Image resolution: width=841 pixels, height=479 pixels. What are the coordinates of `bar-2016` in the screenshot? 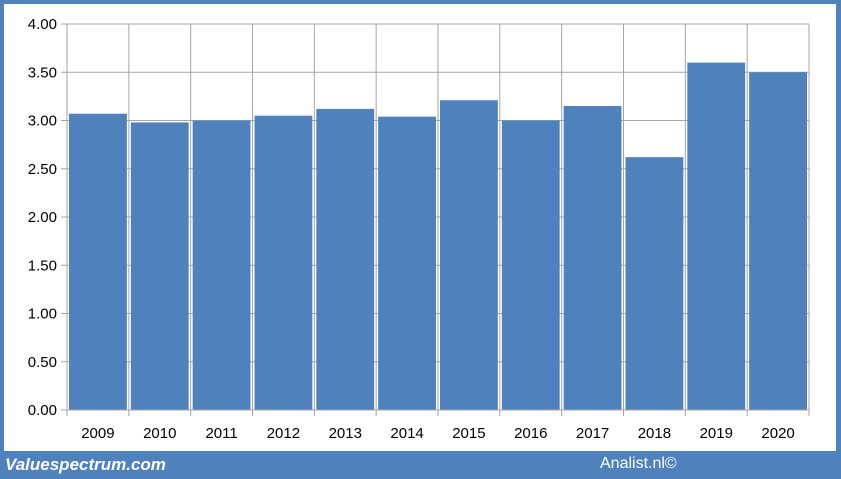 It's located at (530, 265).